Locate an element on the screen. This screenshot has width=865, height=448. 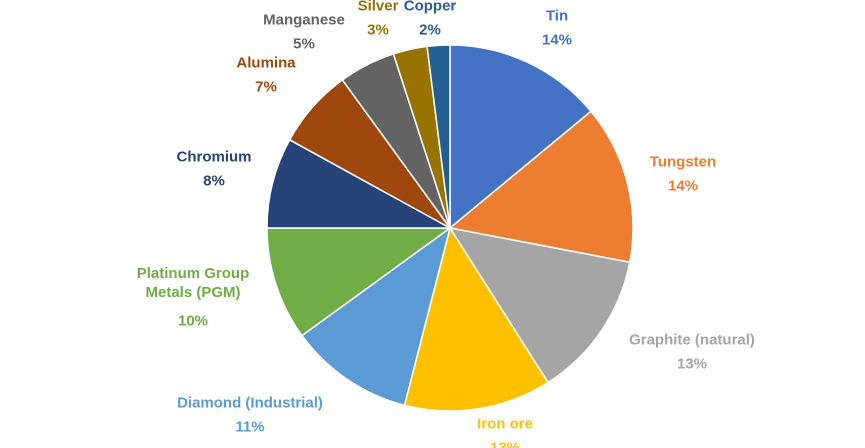
category-label: Manganese is located at coordinates (304, 20).